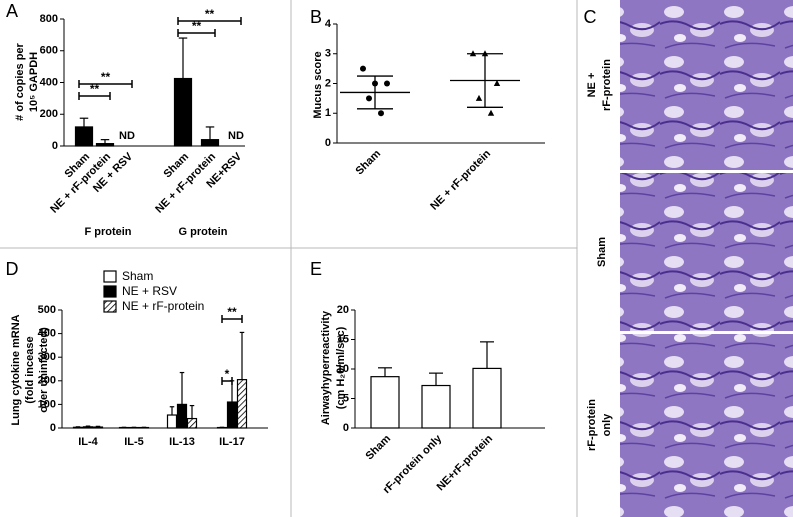 This screenshot has width=793, height=517. What do you see at coordinates (328, 113) in the screenshot?
I see `y-tick-label: 1` at bounding box center [328, 113].